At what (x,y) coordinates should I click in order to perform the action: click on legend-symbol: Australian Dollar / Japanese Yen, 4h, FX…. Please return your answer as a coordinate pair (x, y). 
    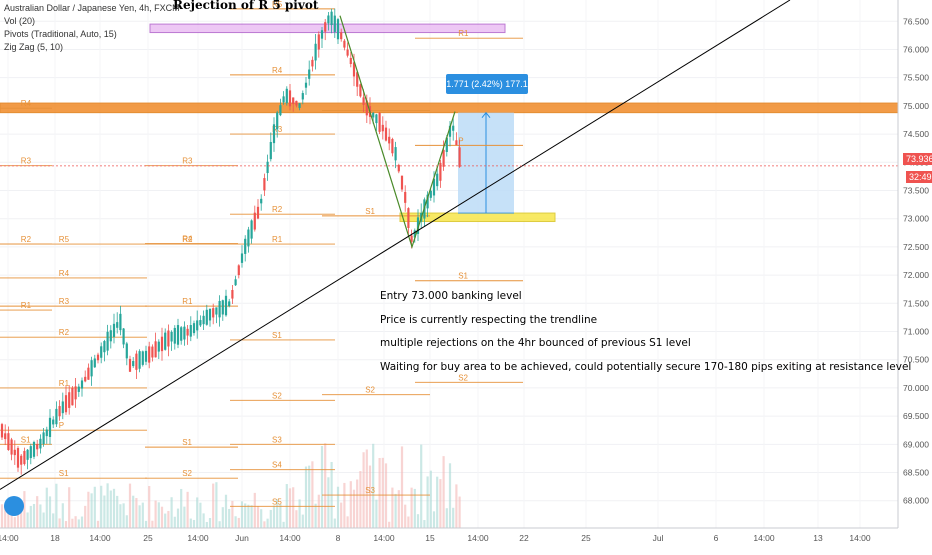
    Looking at the image, I should click on (92, 8).